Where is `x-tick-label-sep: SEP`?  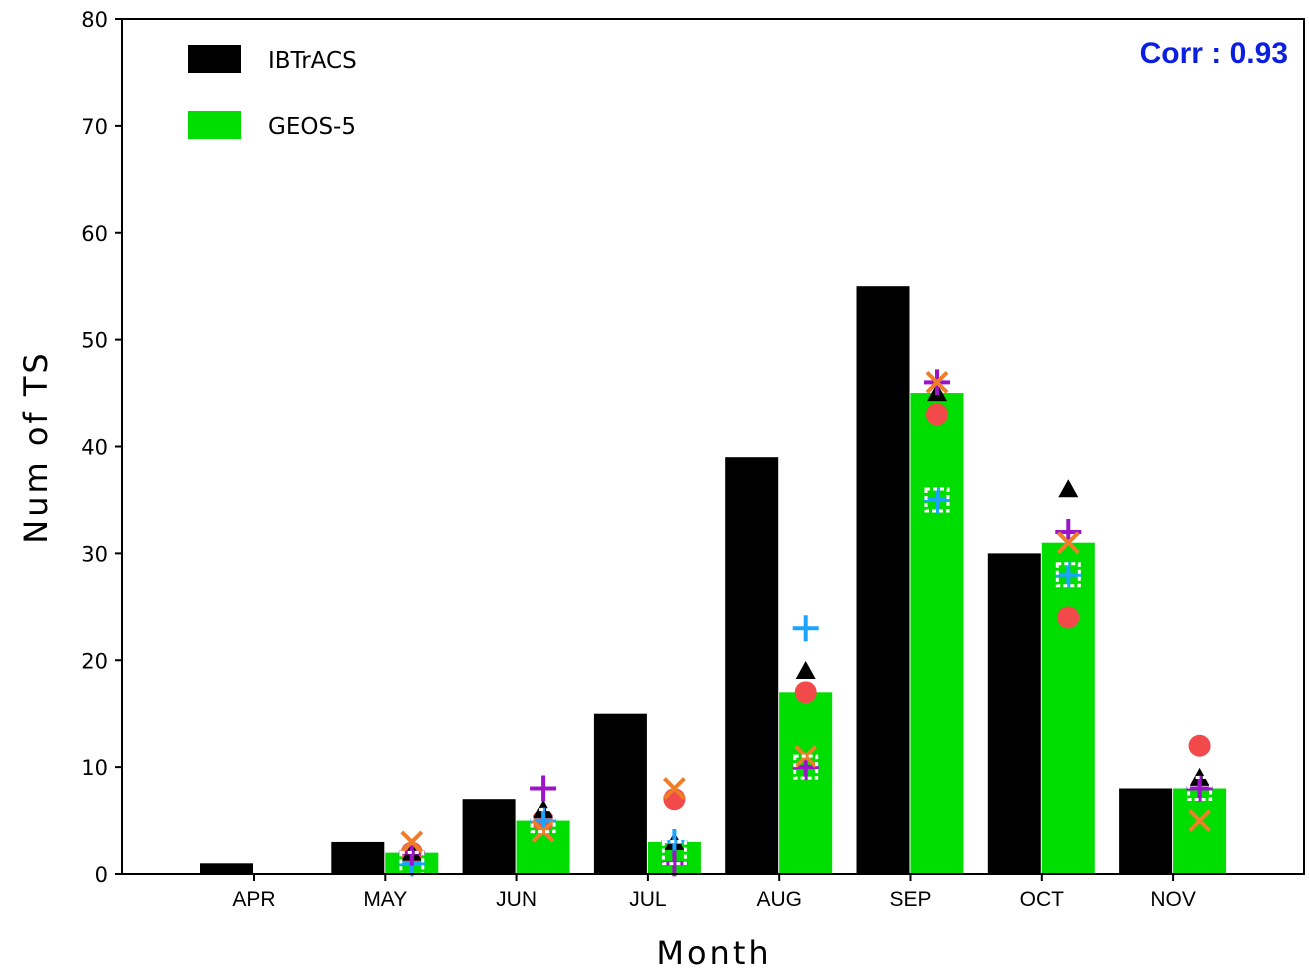 x-tick-label-sep: SEP is located at coordinates (910, 899).